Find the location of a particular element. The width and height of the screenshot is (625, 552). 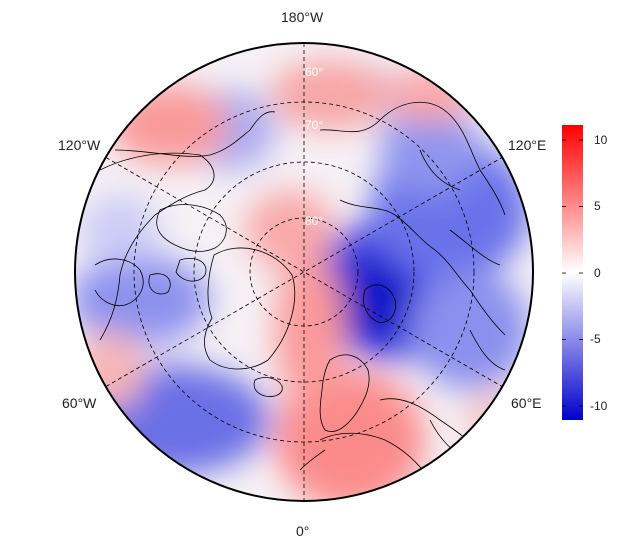

north-america-coast is located at coordinates (157, 246).